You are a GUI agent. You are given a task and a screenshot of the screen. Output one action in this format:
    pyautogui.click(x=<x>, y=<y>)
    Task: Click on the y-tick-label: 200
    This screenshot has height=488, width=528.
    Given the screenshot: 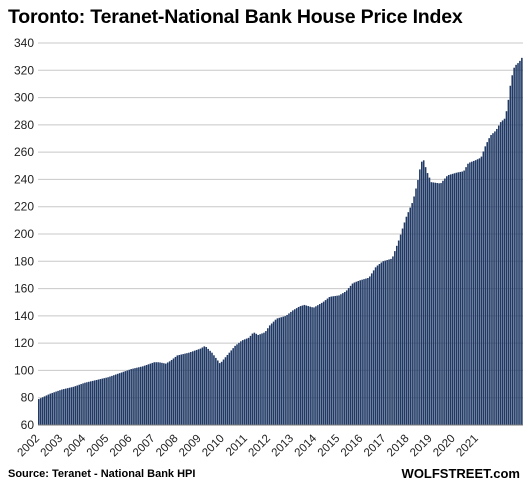 What is the action you would take?
    pyautogui.click(x=24, y=234)
    